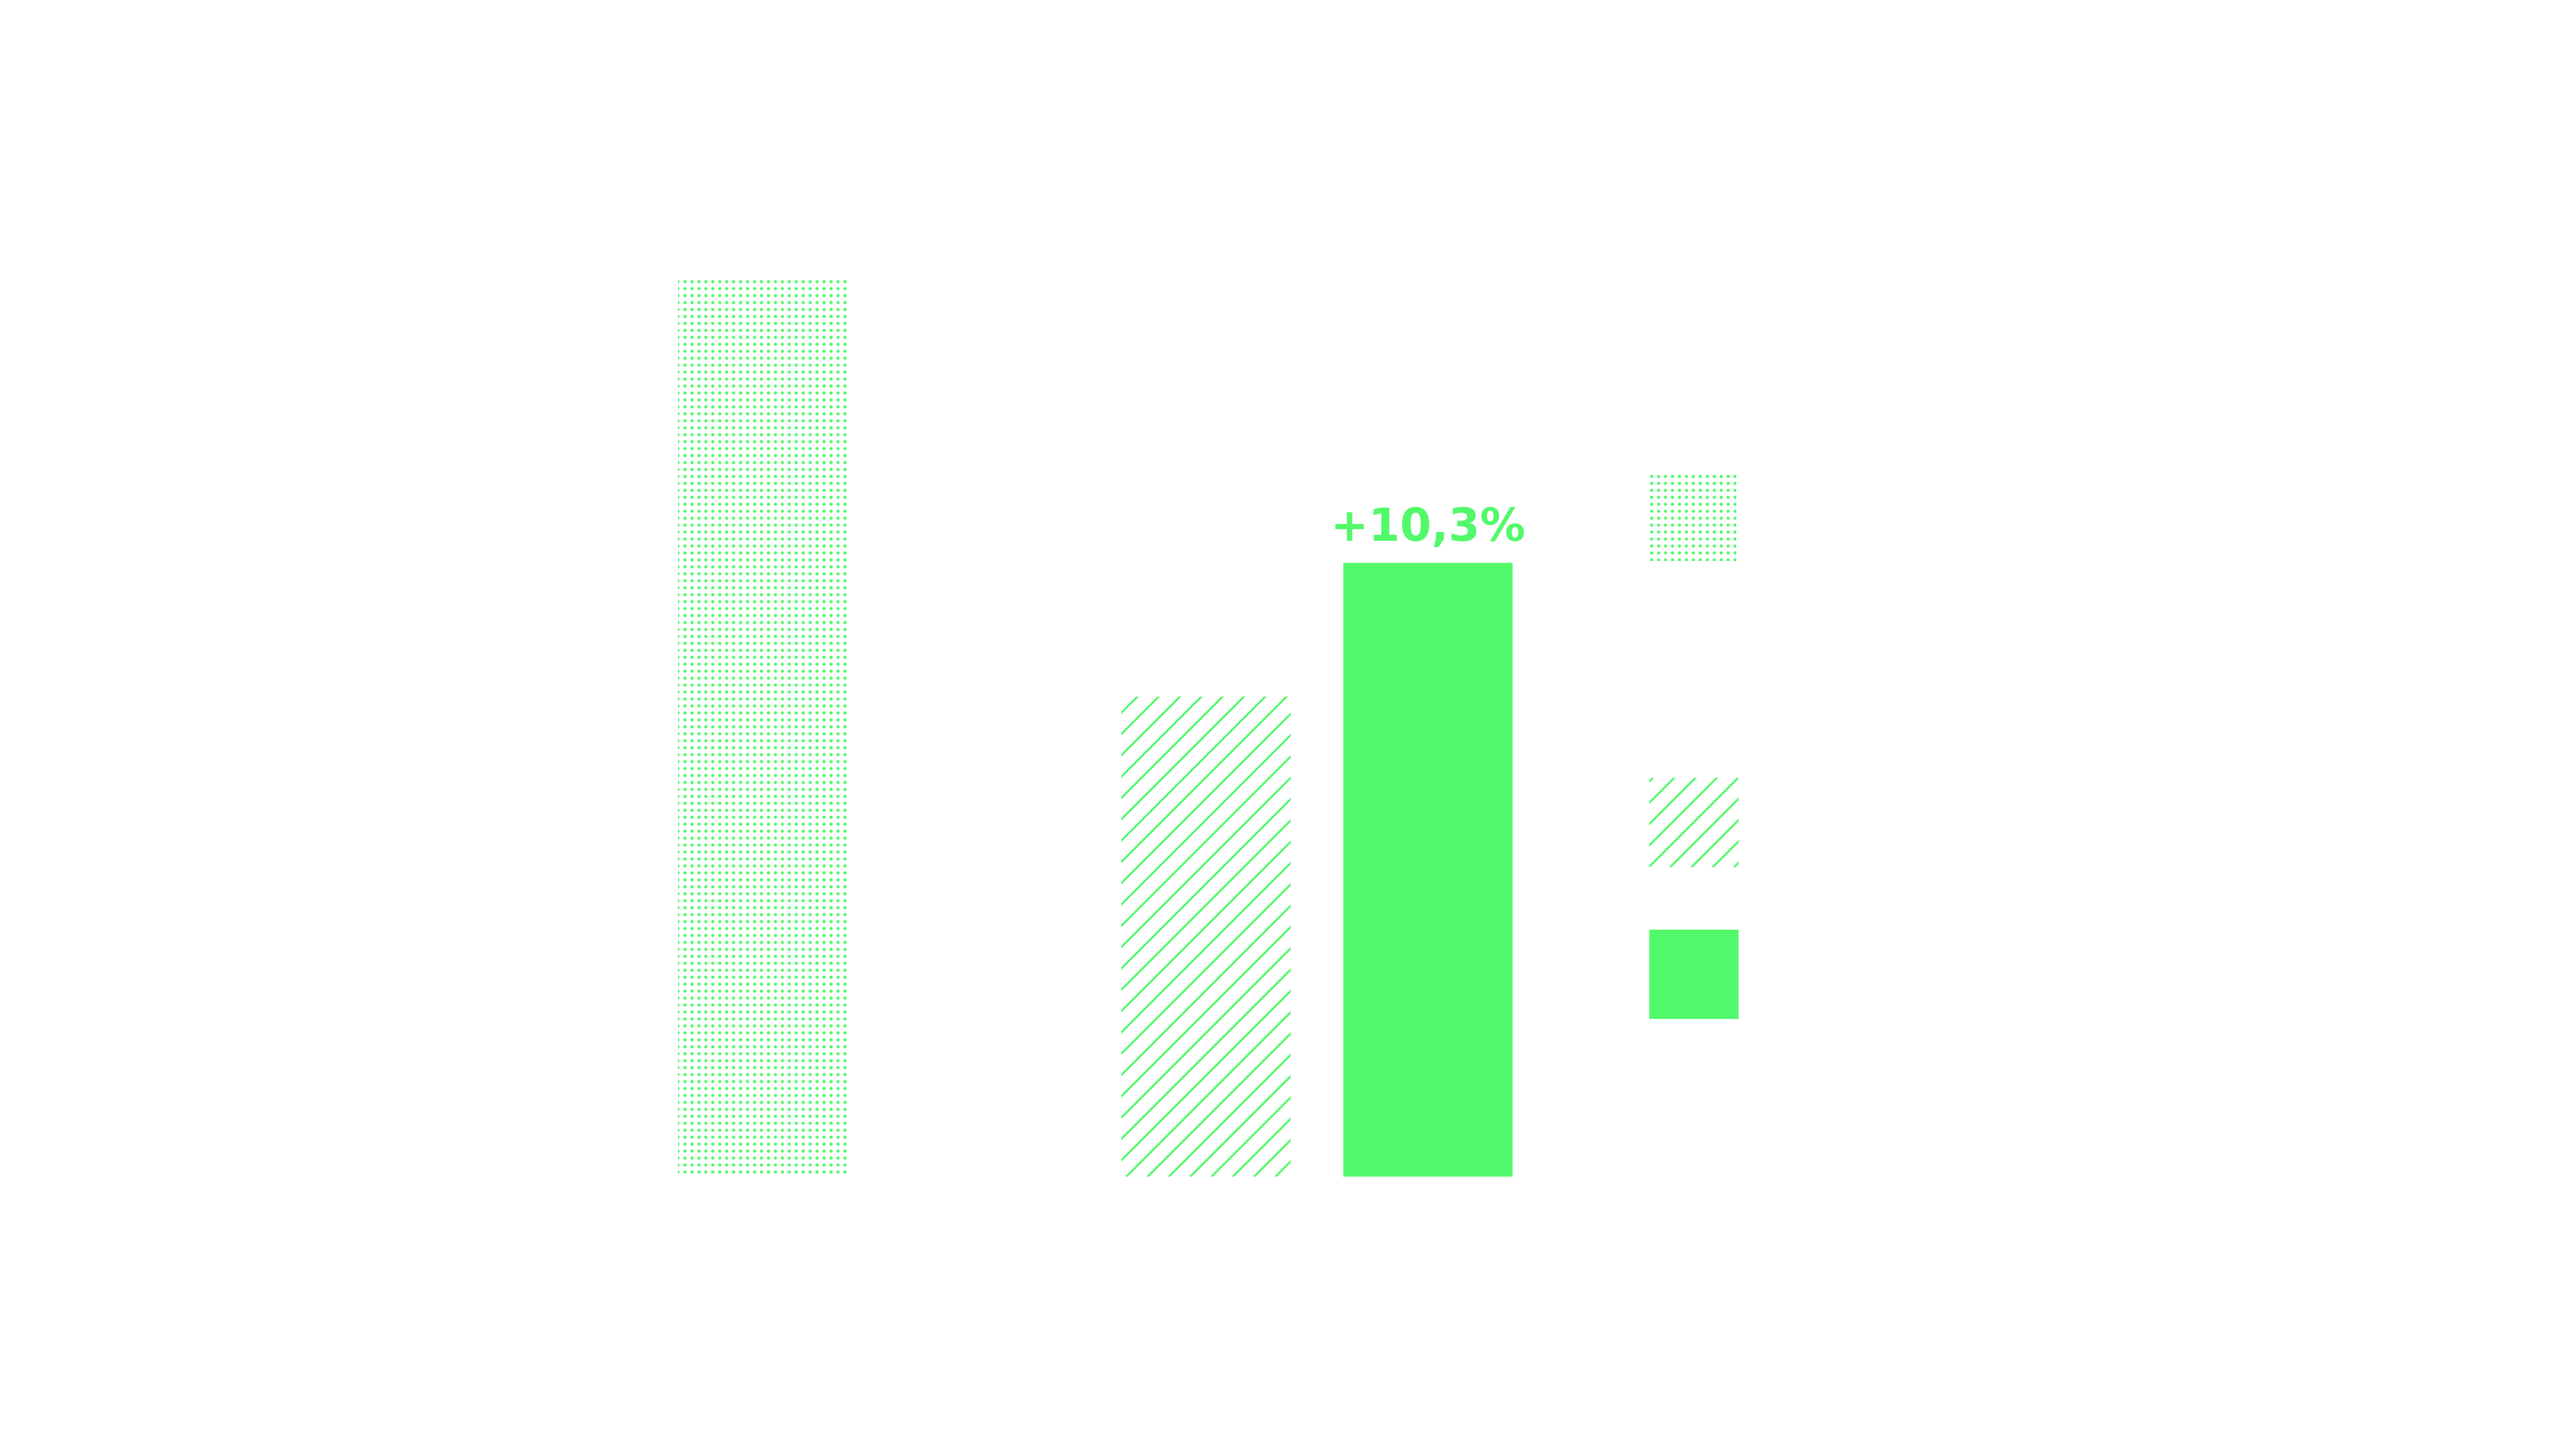  I want to click on data-labels-layer: +10,3%, so click(1428, 526).